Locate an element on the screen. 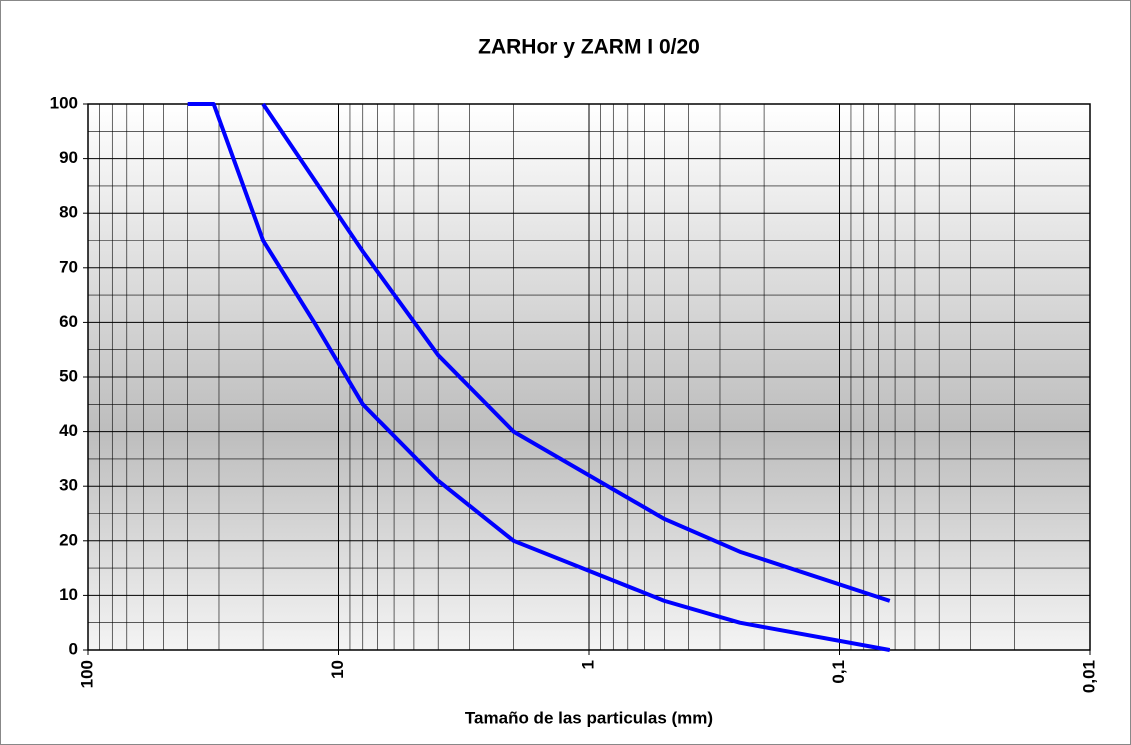 This screenshot has width=1131, height=745. x-tick-label: 10 is located at coordinates (337, 669).